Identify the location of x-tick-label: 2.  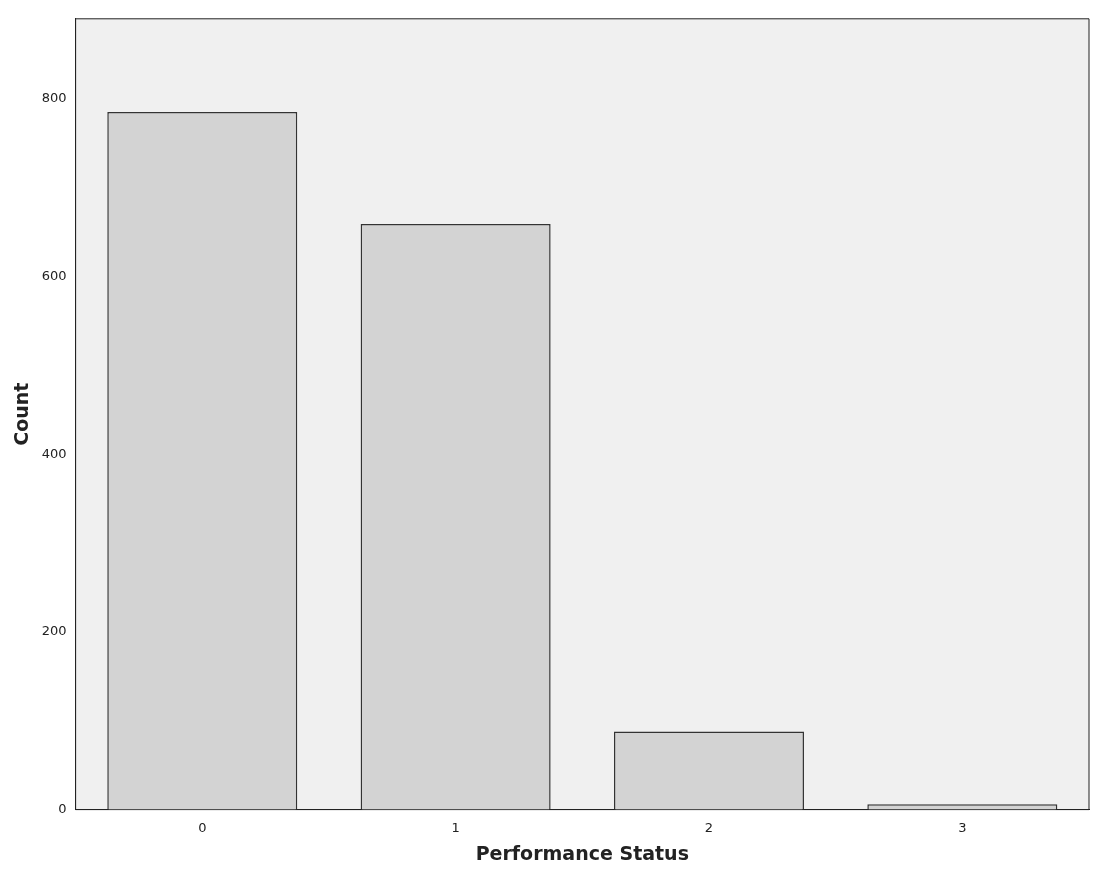
(709, 827).